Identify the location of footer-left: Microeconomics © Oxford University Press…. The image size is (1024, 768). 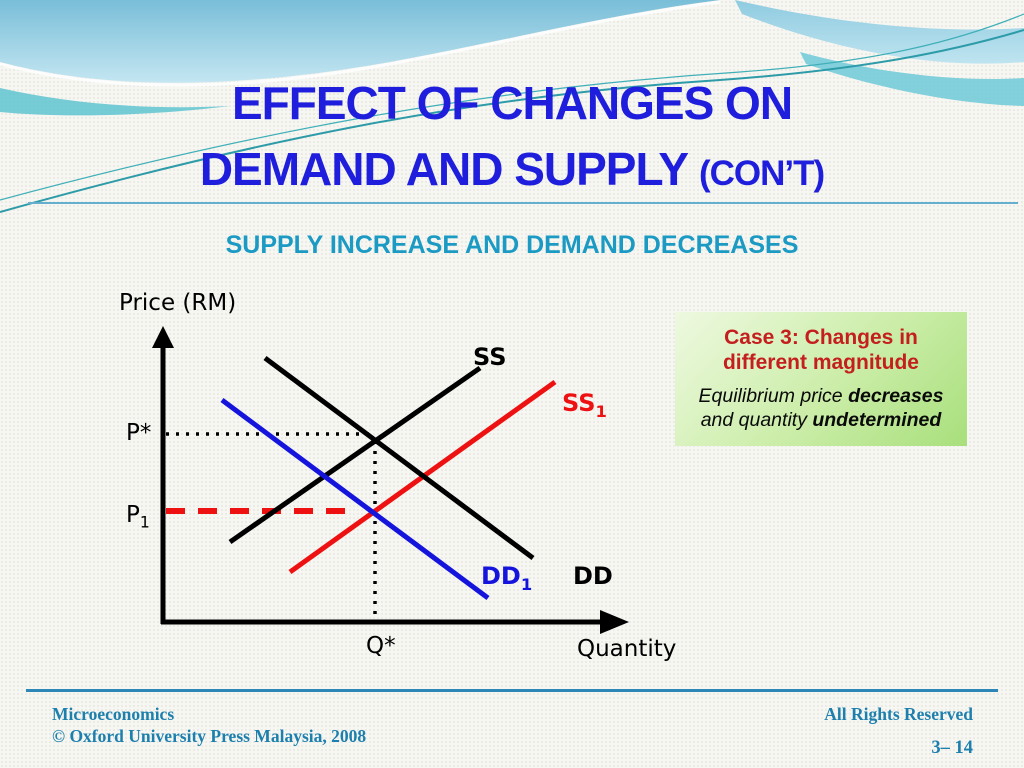
(209, 725).